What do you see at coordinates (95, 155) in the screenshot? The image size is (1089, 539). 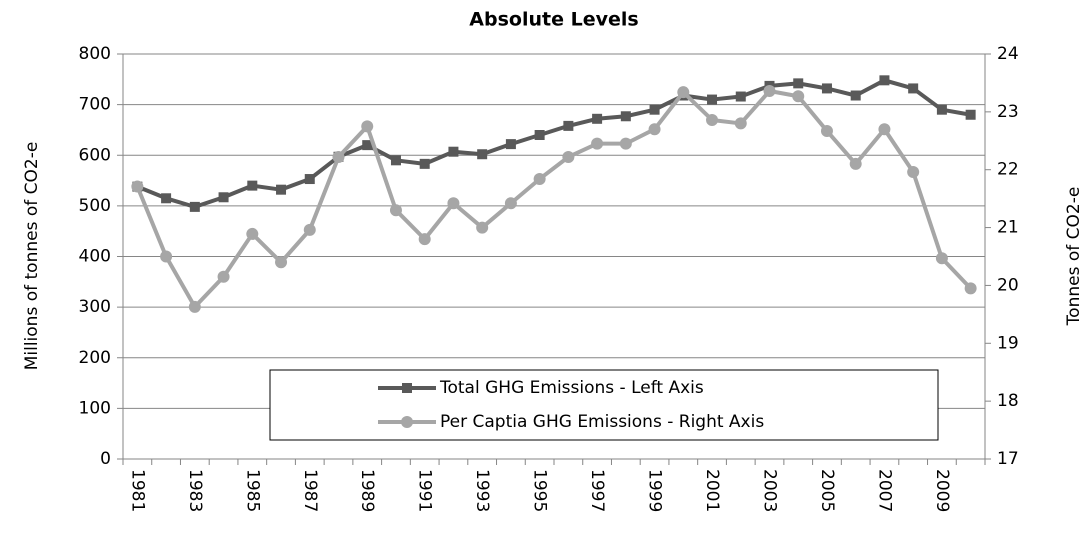 I see `y-tick-label: 600` at bounding box center [95, 155].